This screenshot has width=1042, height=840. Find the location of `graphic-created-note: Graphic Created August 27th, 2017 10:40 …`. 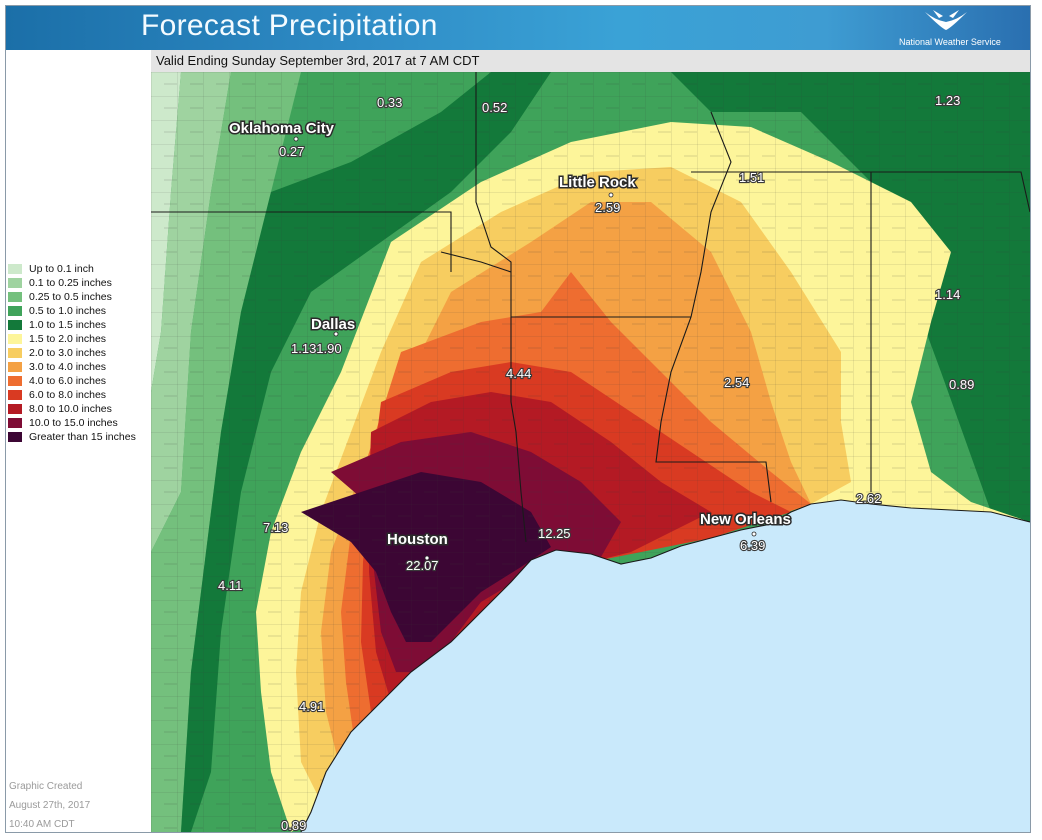

graphic-created-note: Graphic Created August 27th, 2017 10:40 … is located at coordinates (50, 804).